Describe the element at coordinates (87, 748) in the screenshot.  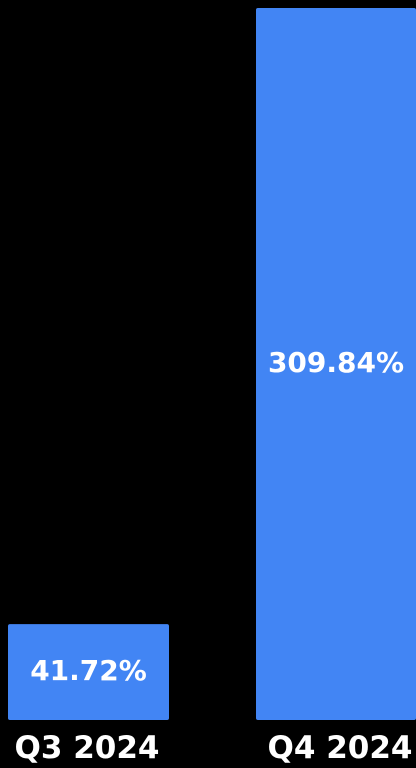
I see `category-label-q3-2024: Q3 2024` at that location.